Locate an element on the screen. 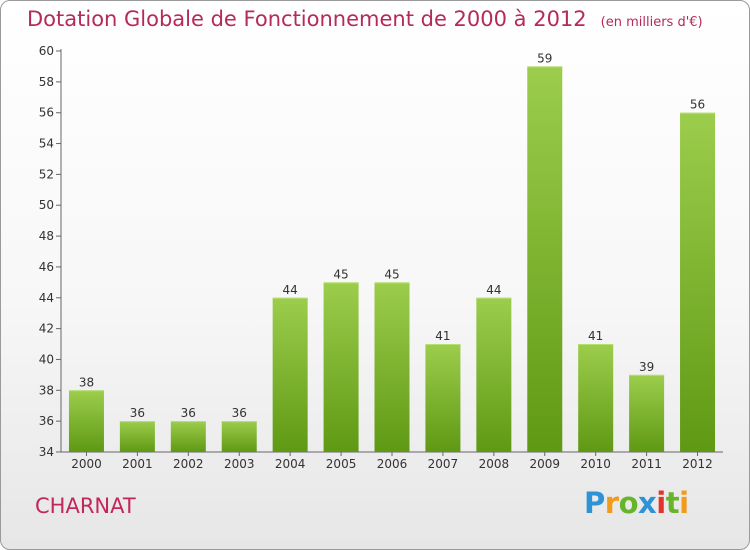 The height and width of the screenshot is (550, 750). y-tick-label: 54 is located at coordinates (46, 144).